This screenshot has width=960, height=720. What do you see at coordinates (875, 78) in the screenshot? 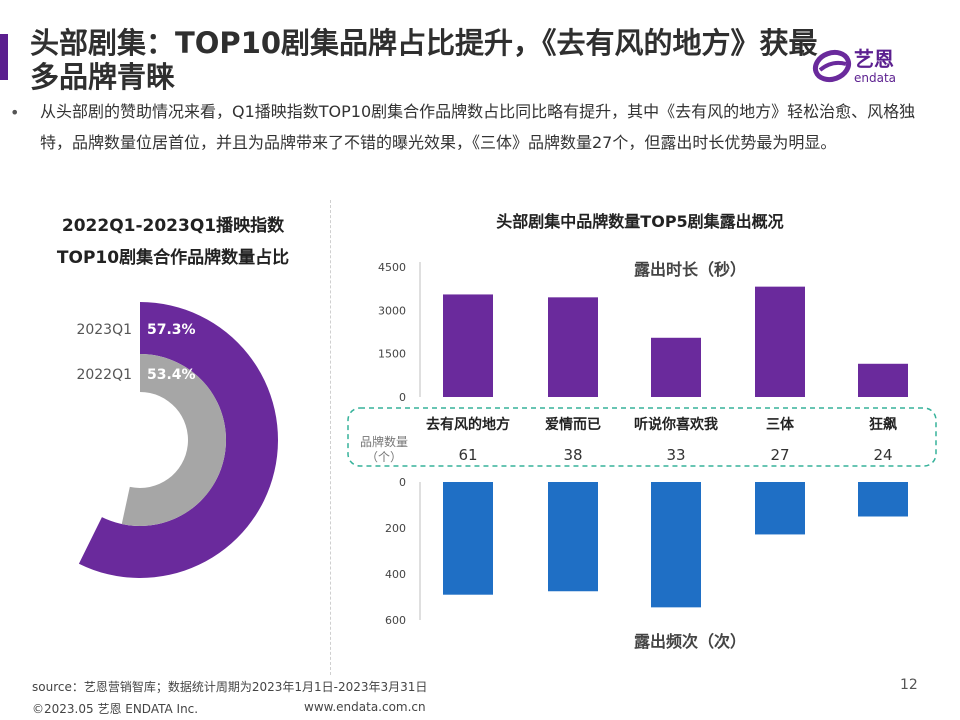
I see `logo-subtext: endata` at bounding box center [875, 78].